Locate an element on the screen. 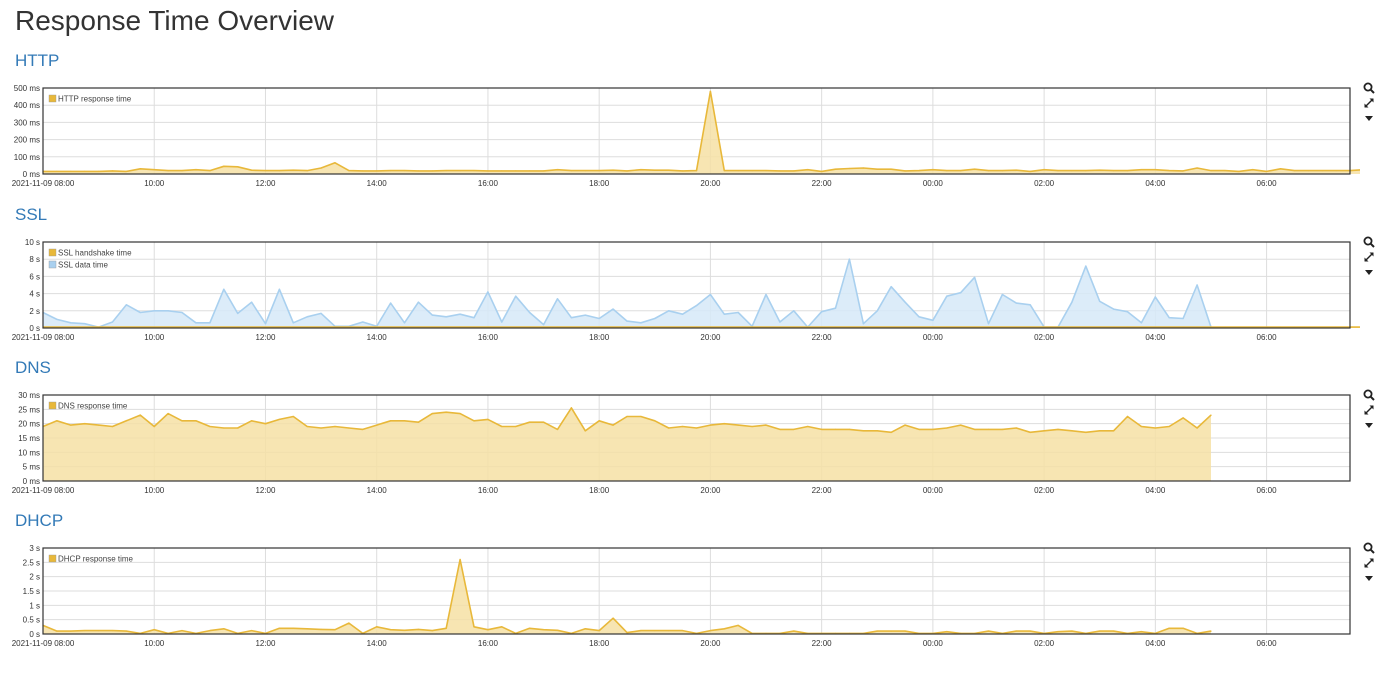 This screenshot has width=1382, height=678. legend-label: HTTP response time is located at coordinates (95, 99).